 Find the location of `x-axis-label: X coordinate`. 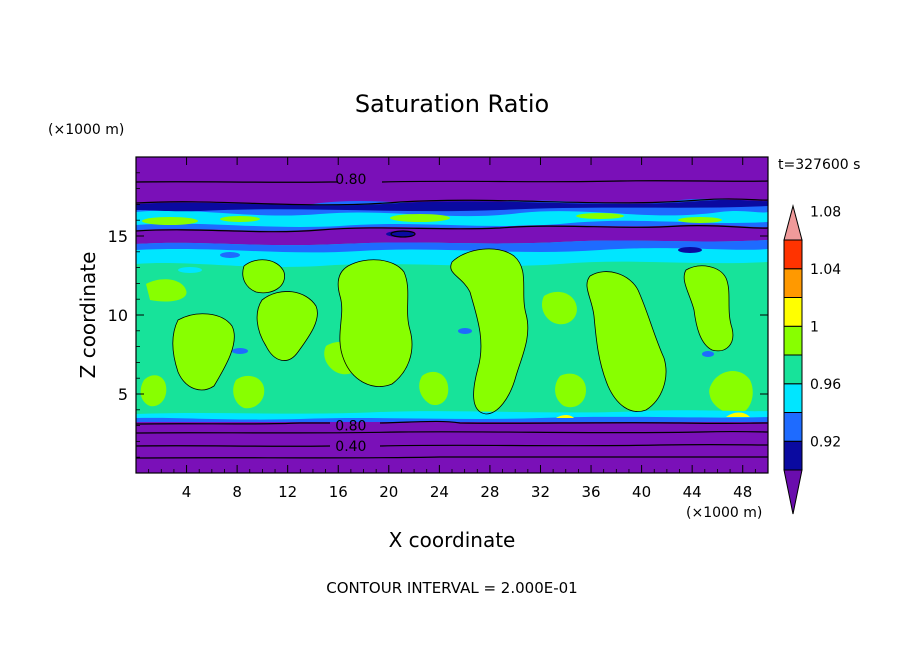

x-axis-label: X coordinate is located at coordinates (452, 540).